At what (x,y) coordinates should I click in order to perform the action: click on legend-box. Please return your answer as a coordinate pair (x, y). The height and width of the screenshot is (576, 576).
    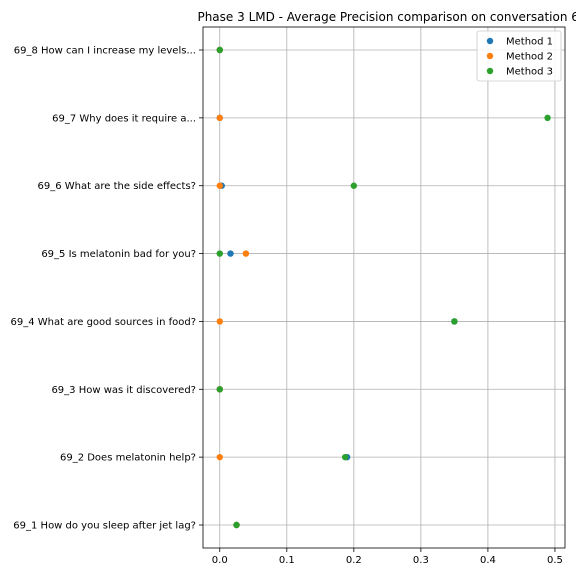
    Looking at the image, I should click on (519, 56).